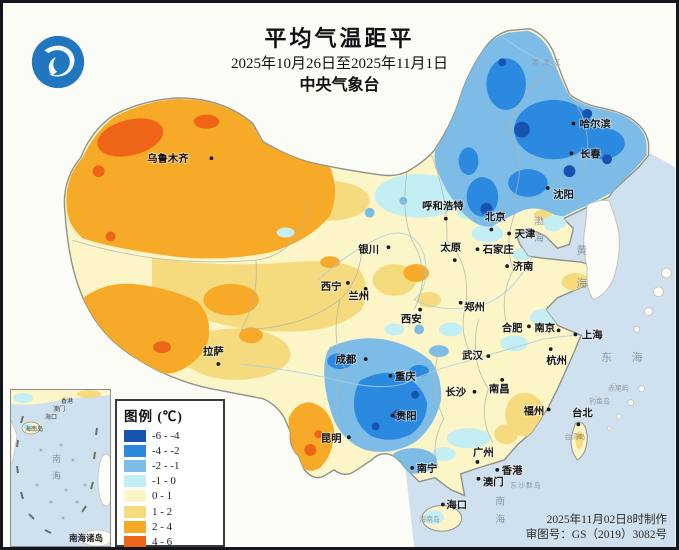  I want to click on city-label: 台北, so click(582, 412).